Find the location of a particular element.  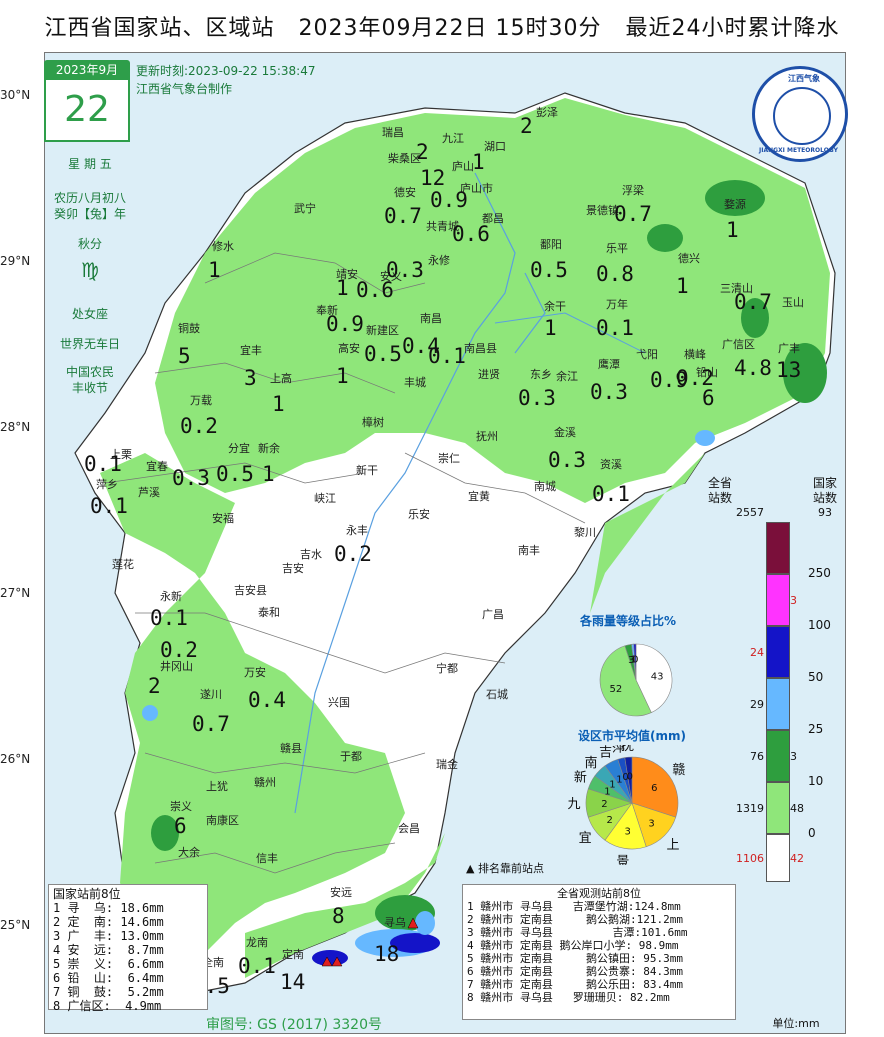

legend-threshold: 10 is located at coordinates (816, 781).